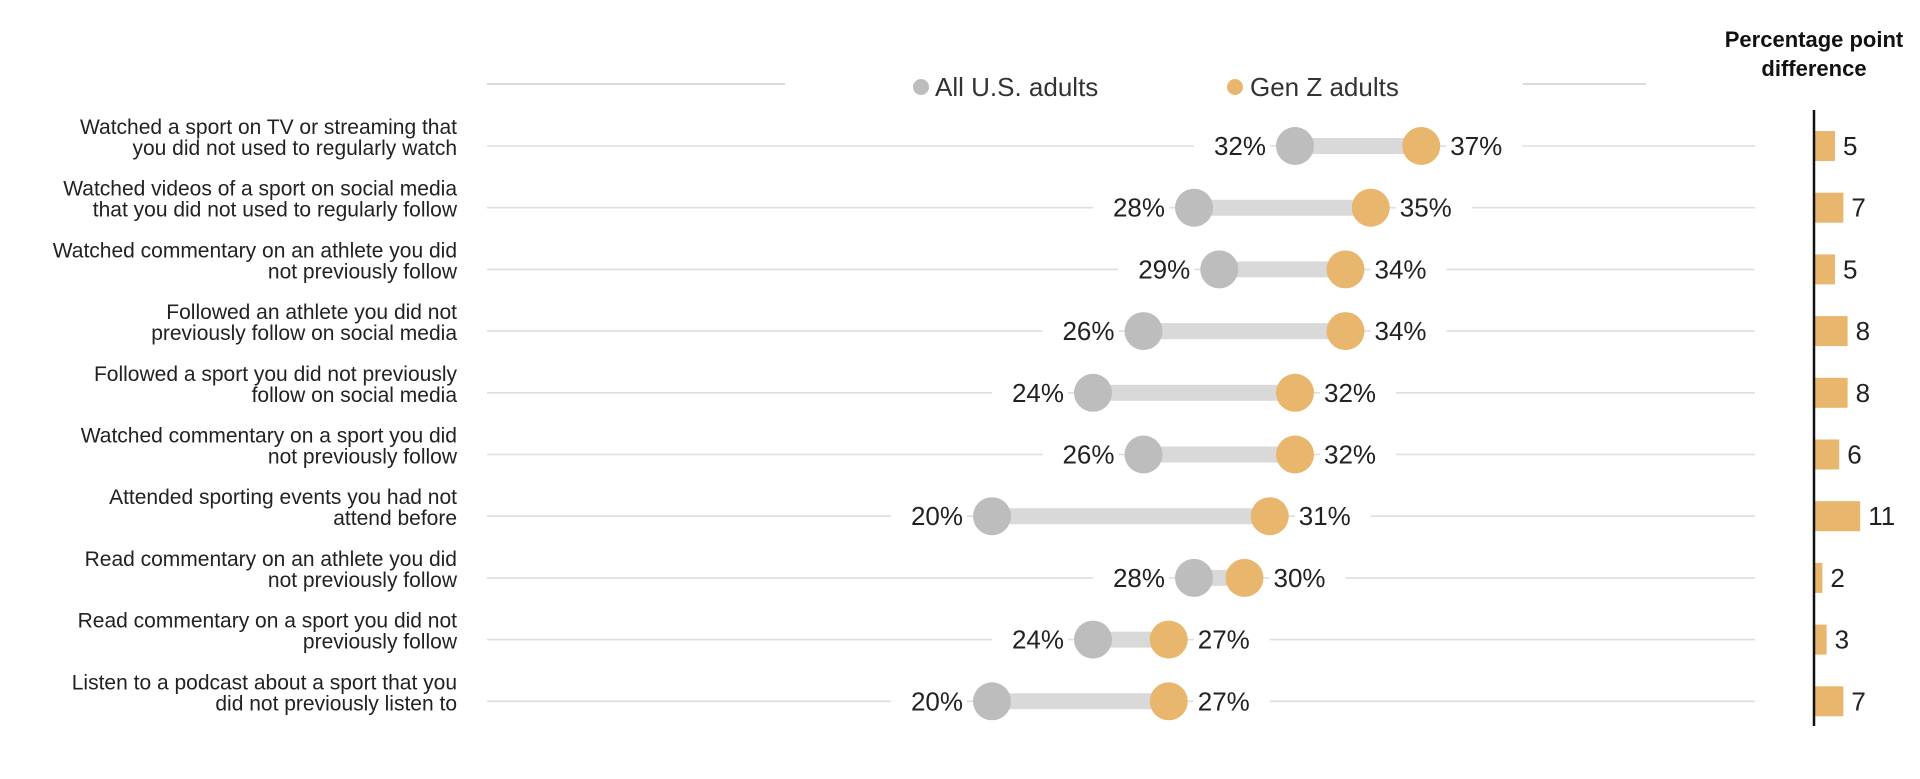 This screenshot has width=1920, height=779. I want to click on difference-value: 6, so click(1854, 455).